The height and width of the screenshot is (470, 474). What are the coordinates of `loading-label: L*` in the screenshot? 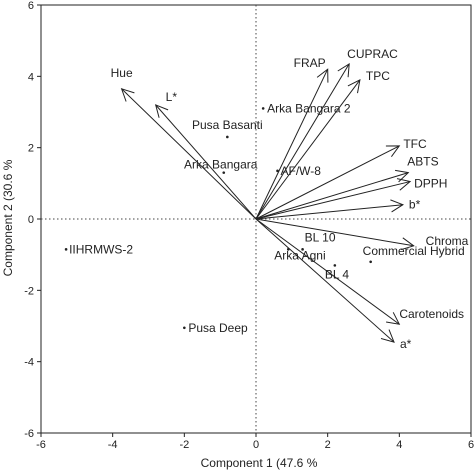 It's located at (172, 97).